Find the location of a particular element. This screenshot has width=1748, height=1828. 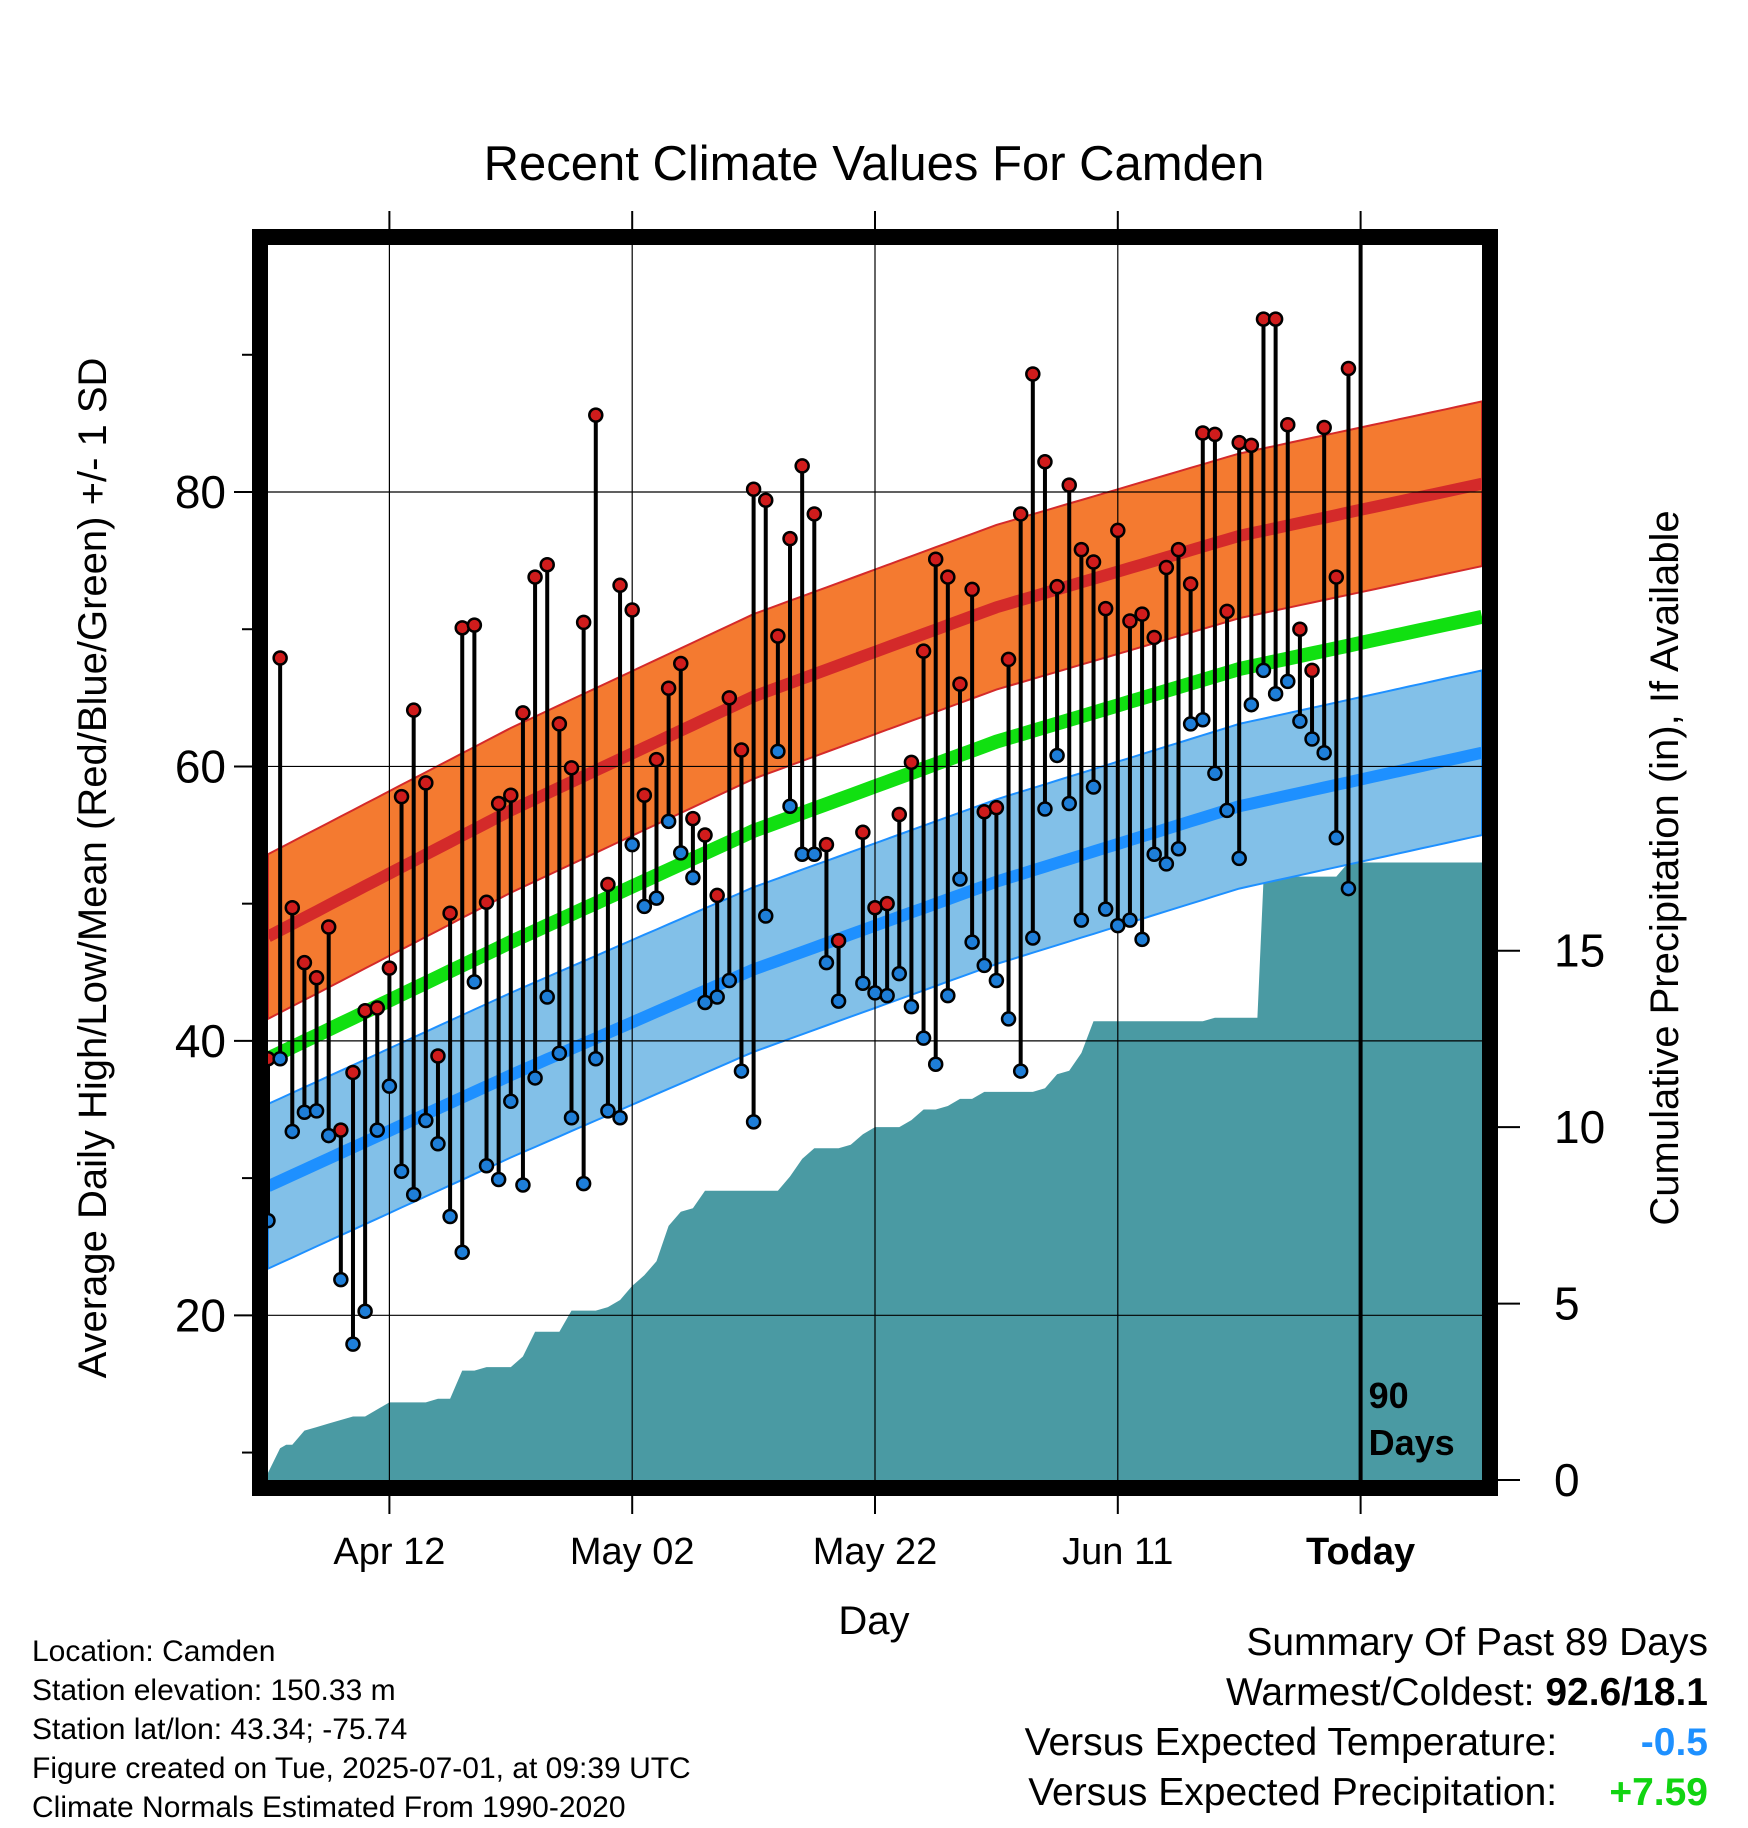

x-tick-label: Today is located at coordinates (1360, 1552).